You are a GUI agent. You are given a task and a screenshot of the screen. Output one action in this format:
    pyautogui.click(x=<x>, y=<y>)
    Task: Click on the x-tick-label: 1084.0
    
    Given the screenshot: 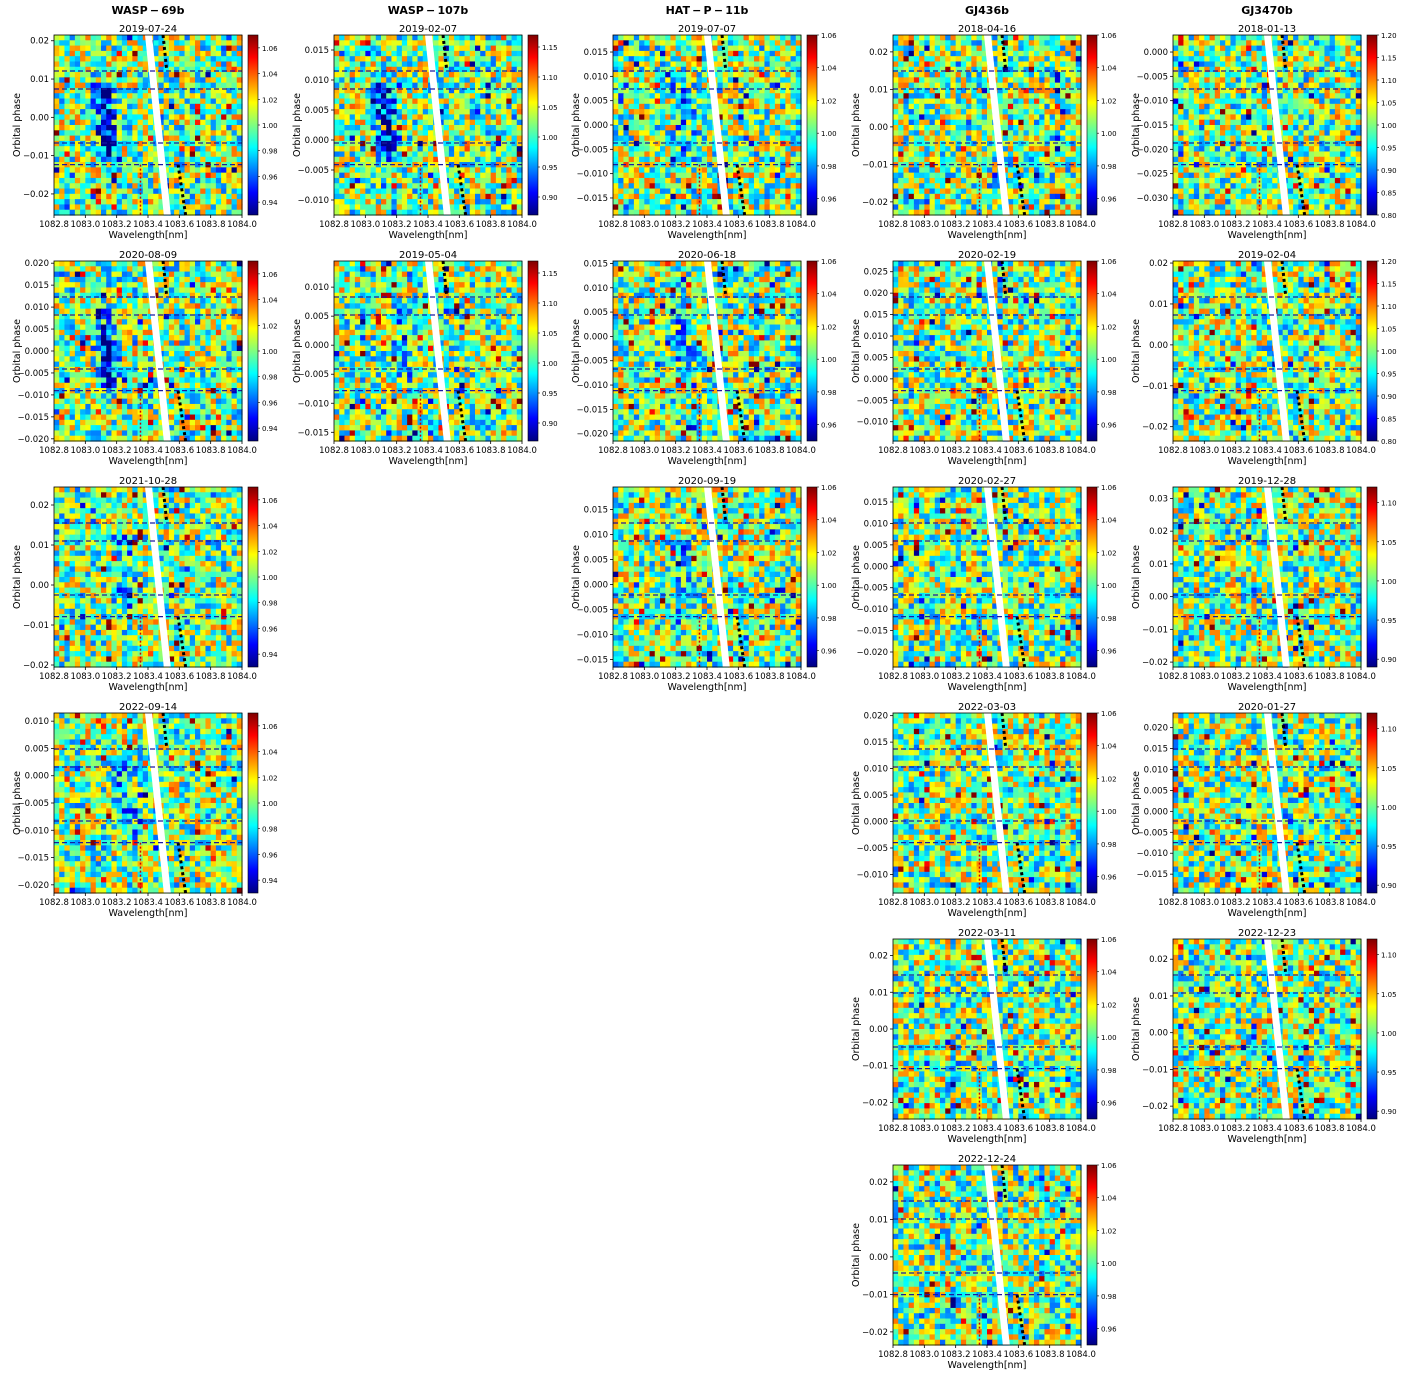 What is the action you would take?
    pyautogui.click(x=1081, y=1129)
    